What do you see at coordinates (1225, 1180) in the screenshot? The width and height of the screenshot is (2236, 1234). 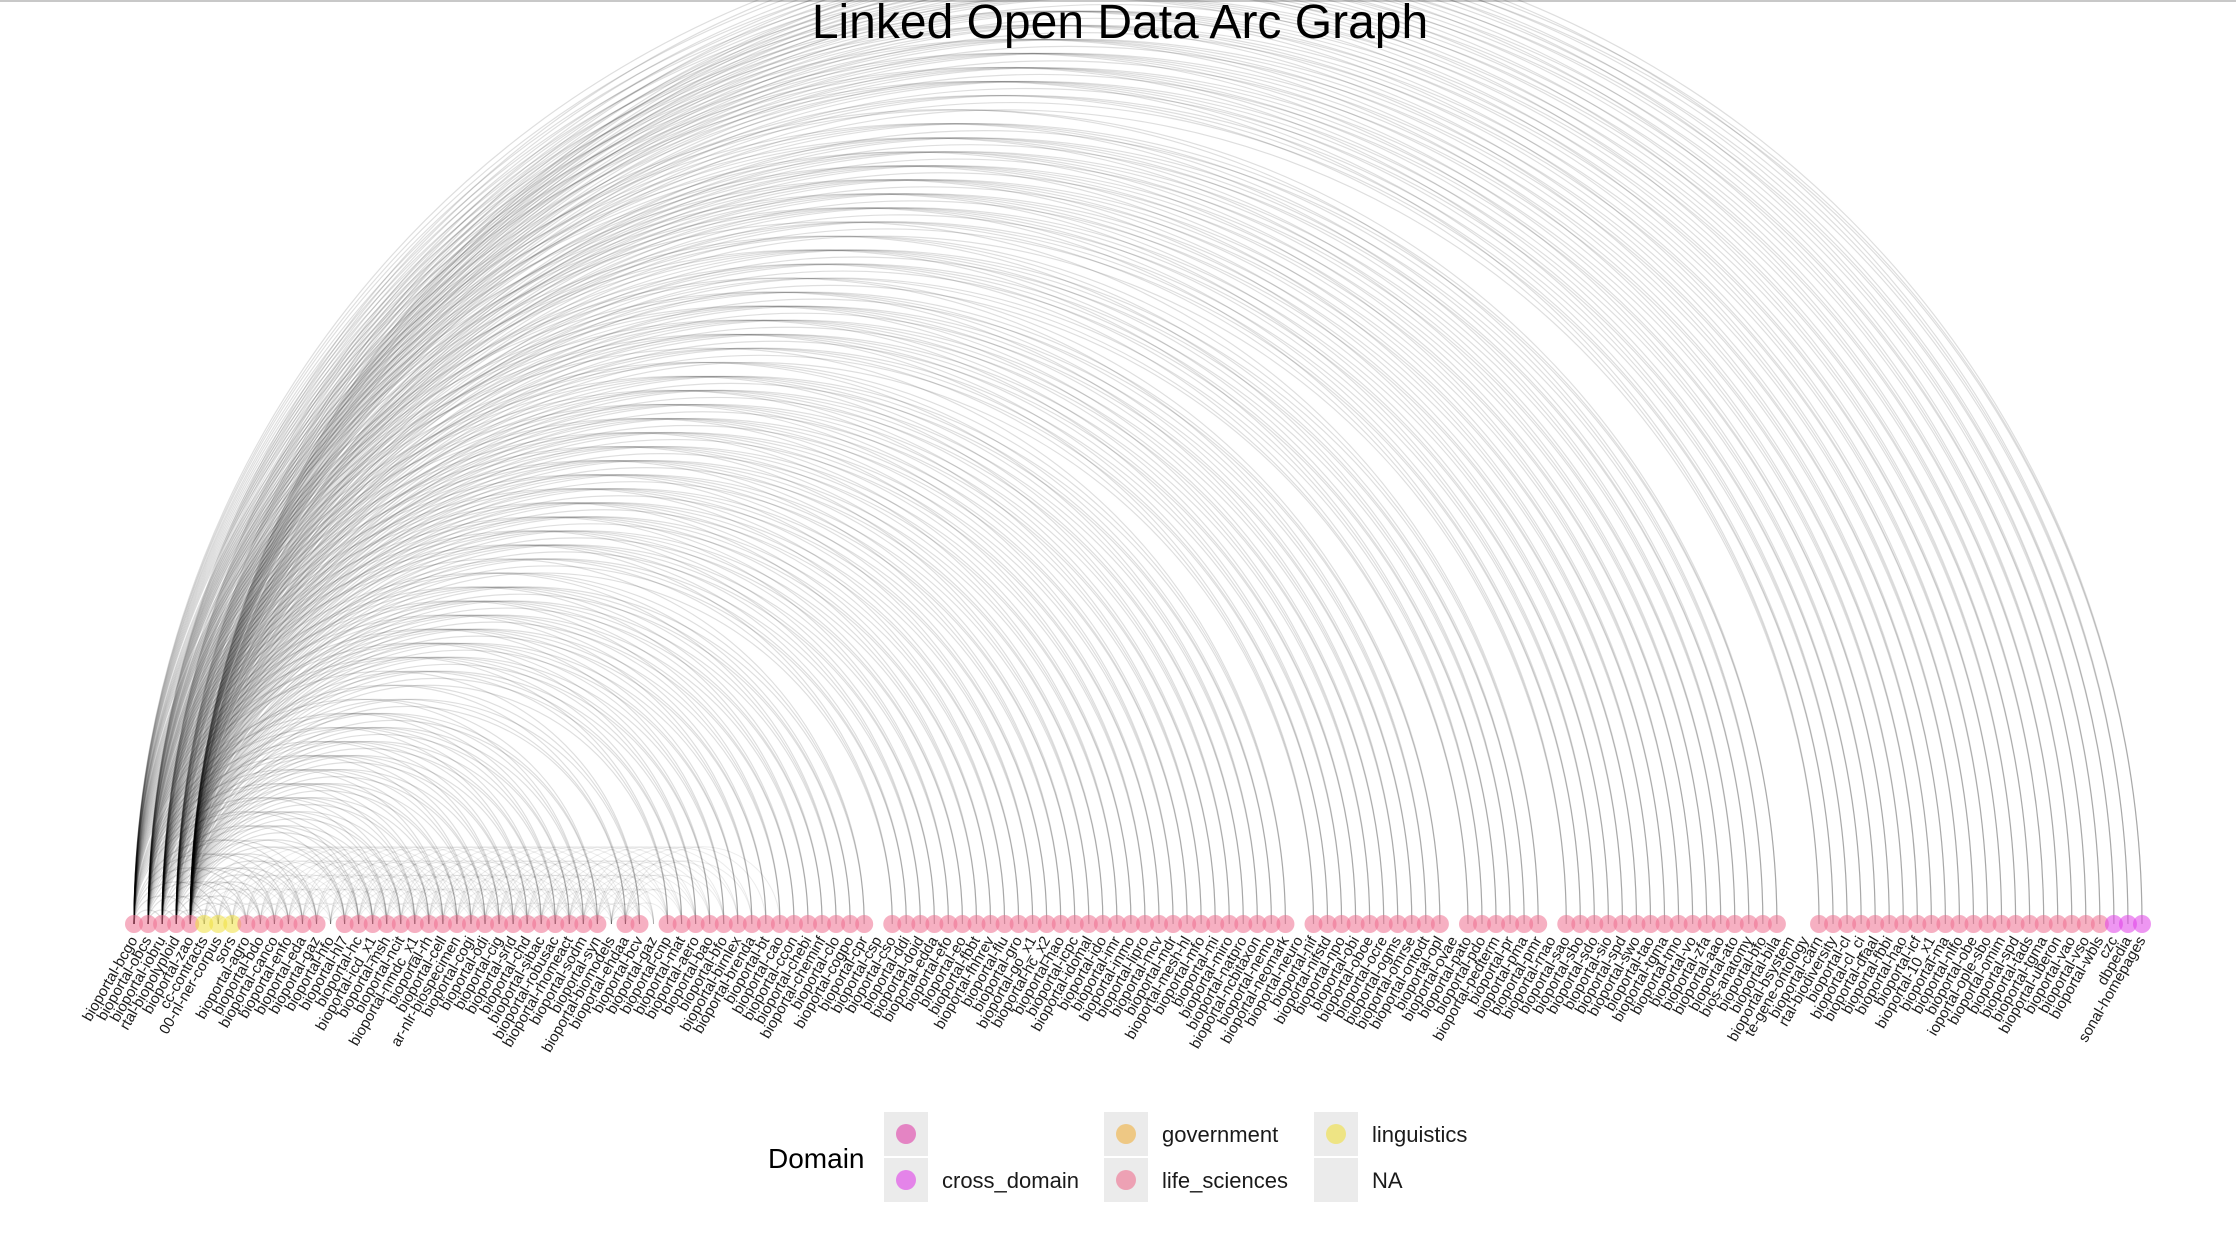 I see `legend-label: life_sciences` at bounding box center [1225, 1180].